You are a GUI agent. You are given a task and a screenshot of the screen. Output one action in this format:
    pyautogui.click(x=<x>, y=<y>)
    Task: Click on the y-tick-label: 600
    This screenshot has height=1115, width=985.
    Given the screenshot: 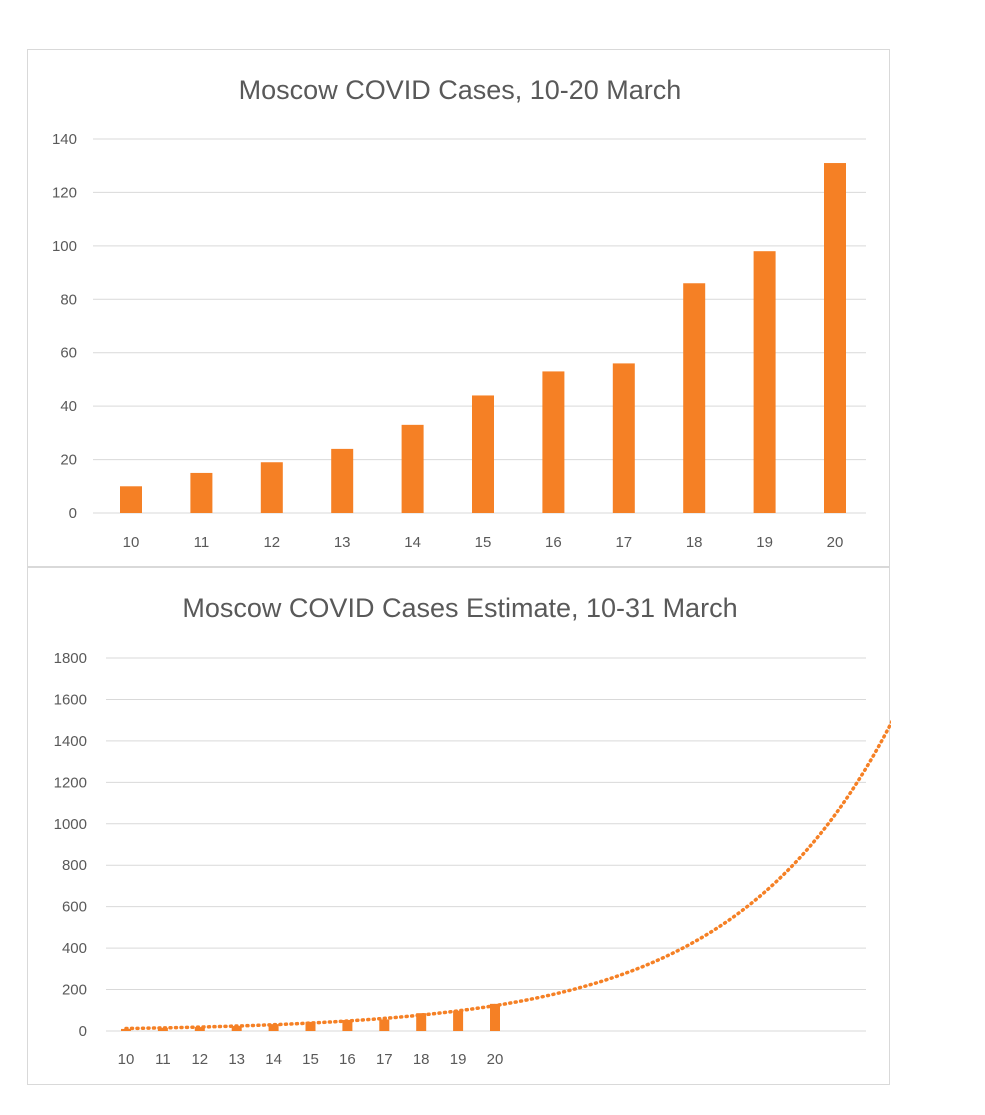 What is the action you would take?
    pyautogui.click(x=74, y=907)
    